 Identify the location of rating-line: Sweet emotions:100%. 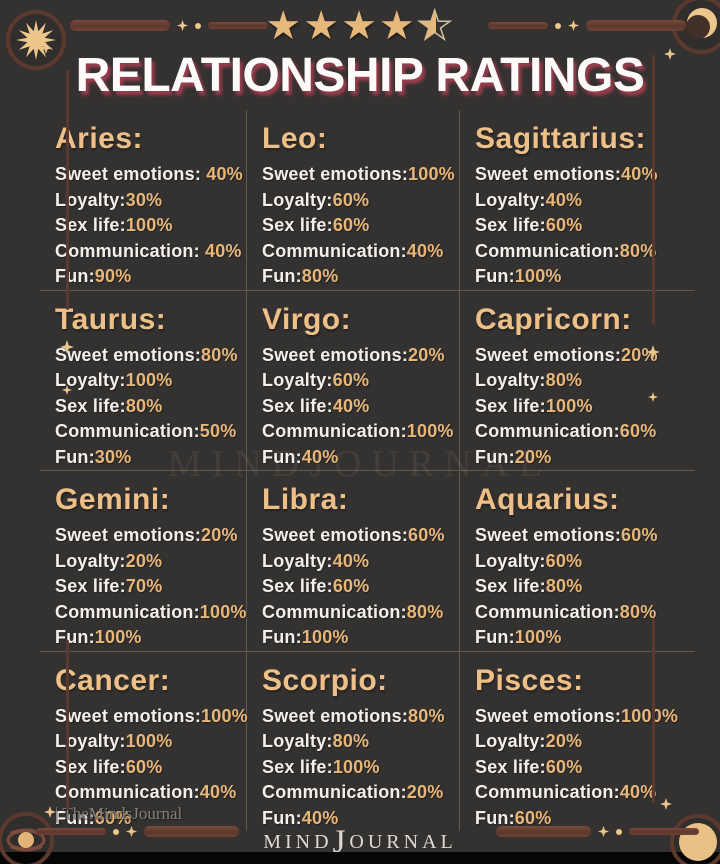
(358, 175).